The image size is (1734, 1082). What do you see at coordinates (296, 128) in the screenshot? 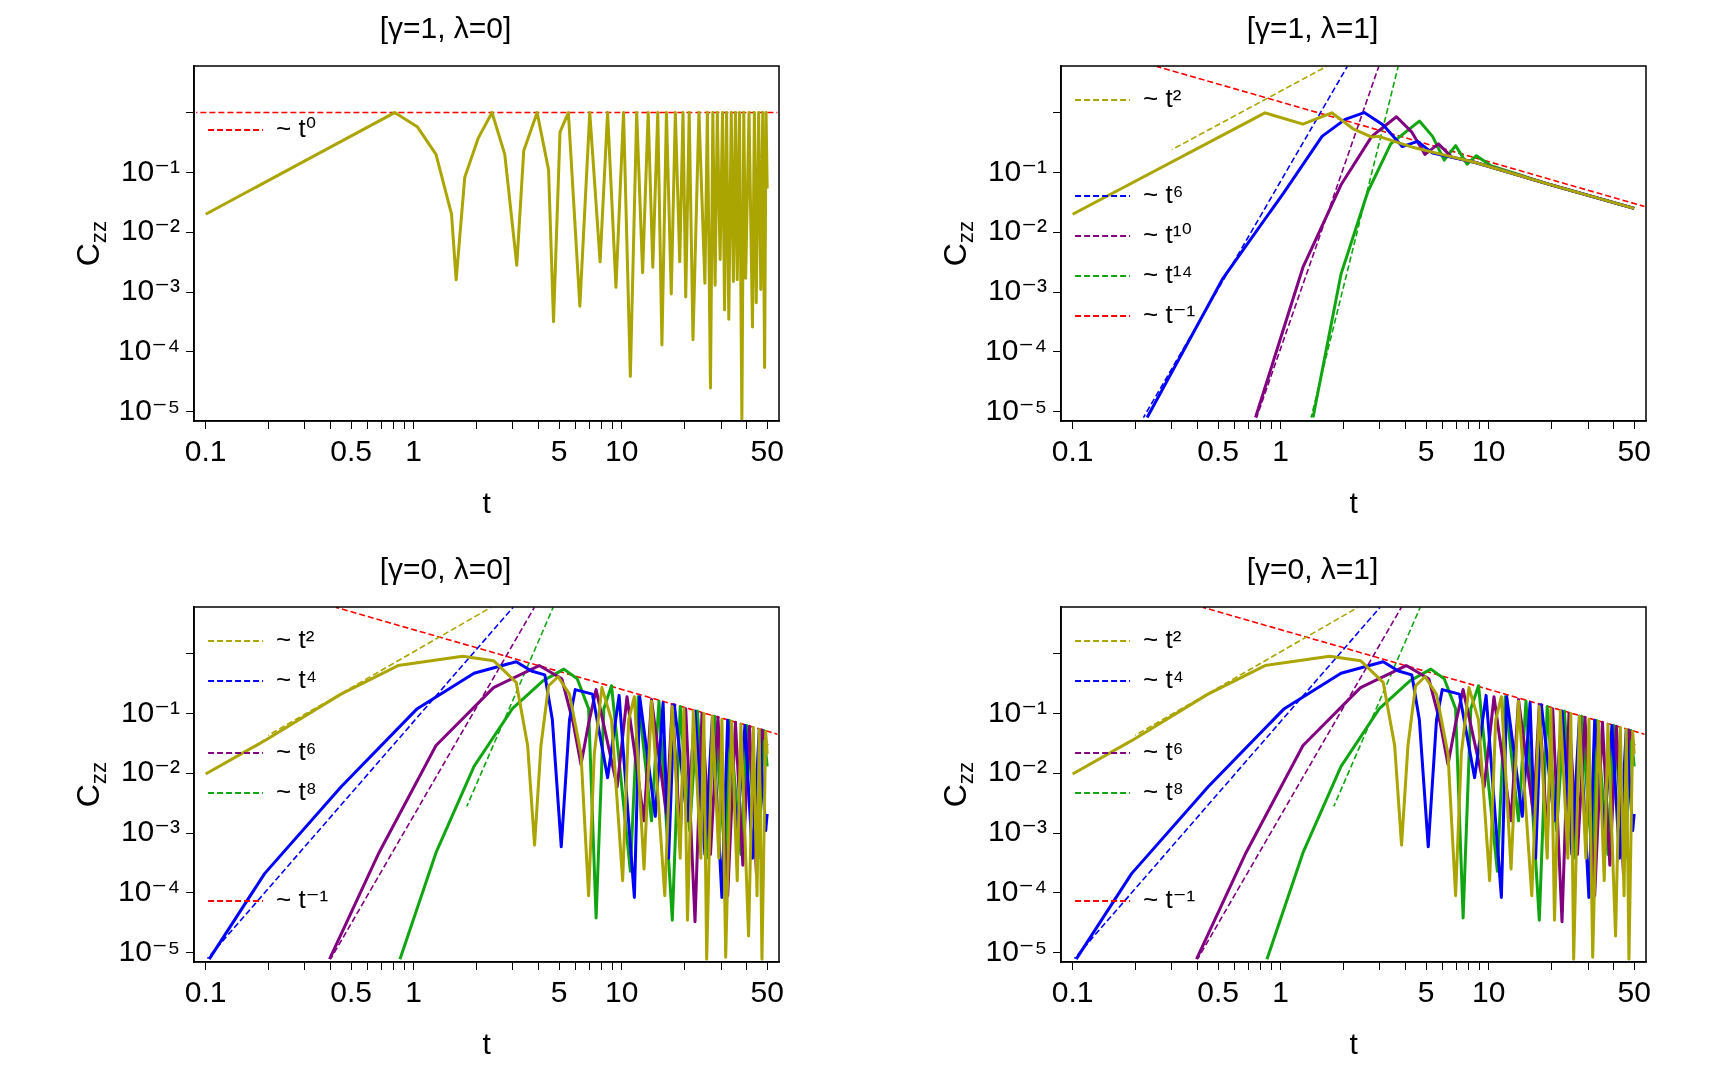
I see `legend-label: ~ t⁰` at bounding box center [296, 128].